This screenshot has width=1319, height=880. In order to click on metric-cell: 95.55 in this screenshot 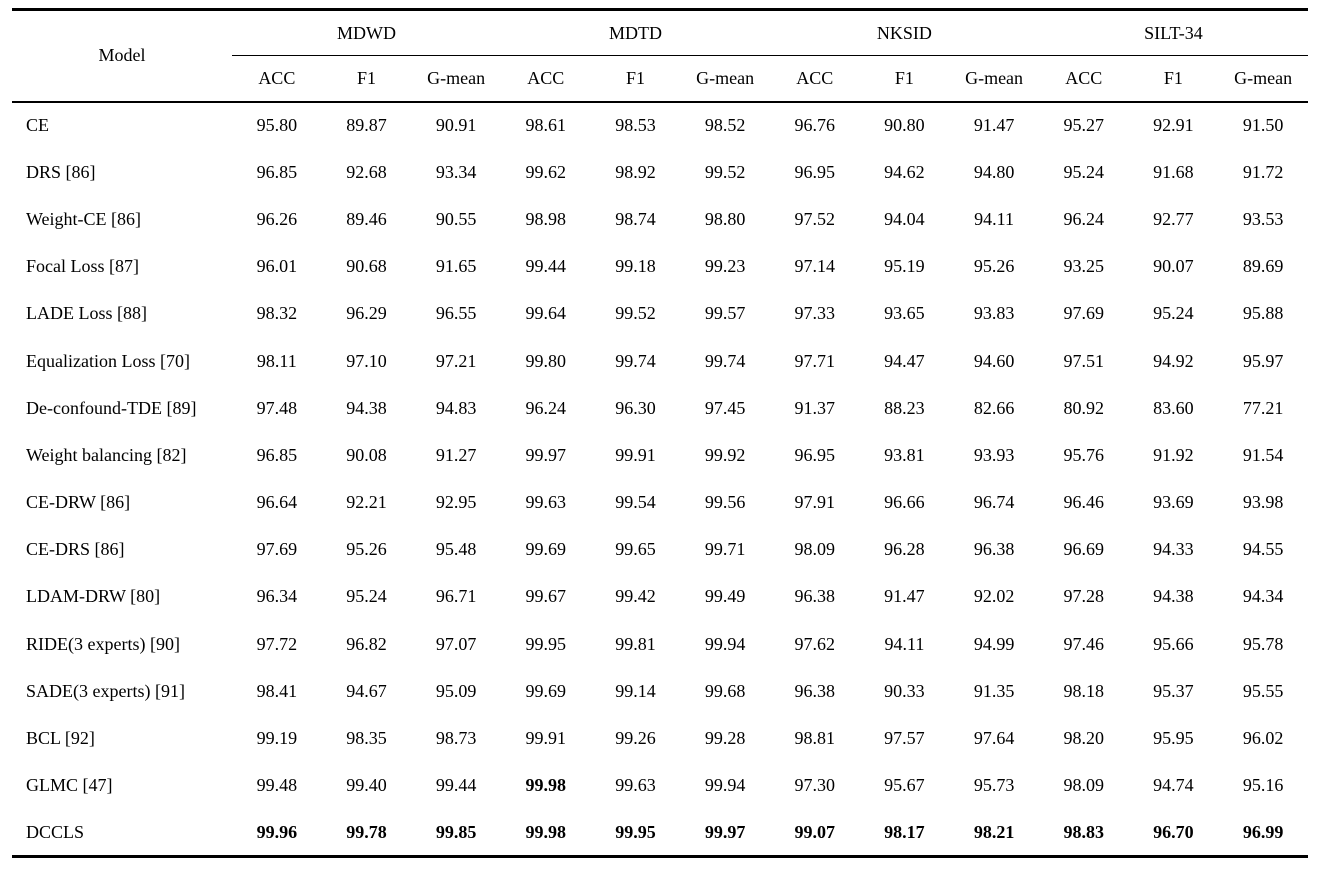, I will do `click(1263, 690)`.